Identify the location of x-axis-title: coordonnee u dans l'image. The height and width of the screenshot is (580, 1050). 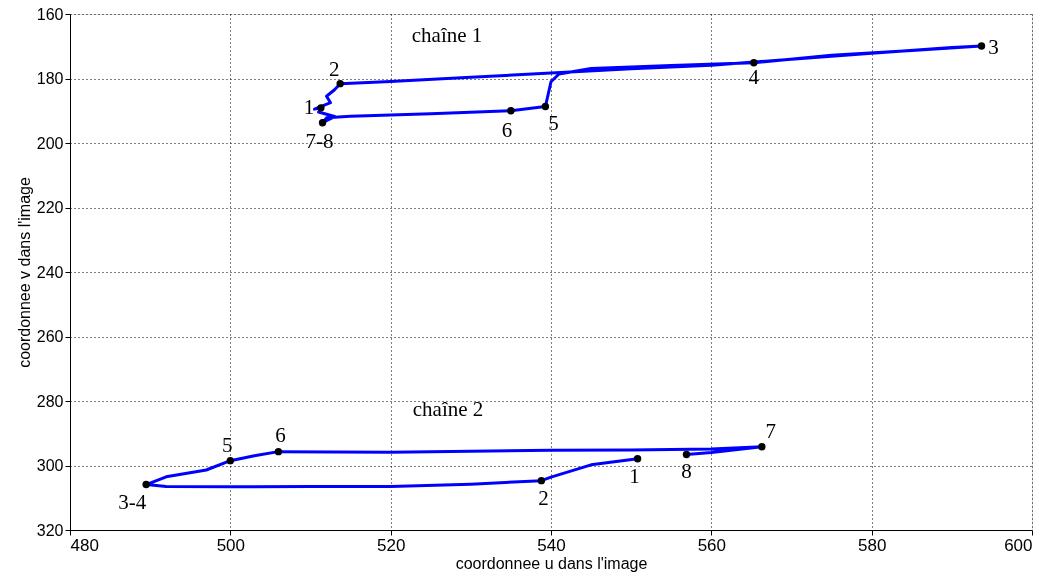
(551, 563).